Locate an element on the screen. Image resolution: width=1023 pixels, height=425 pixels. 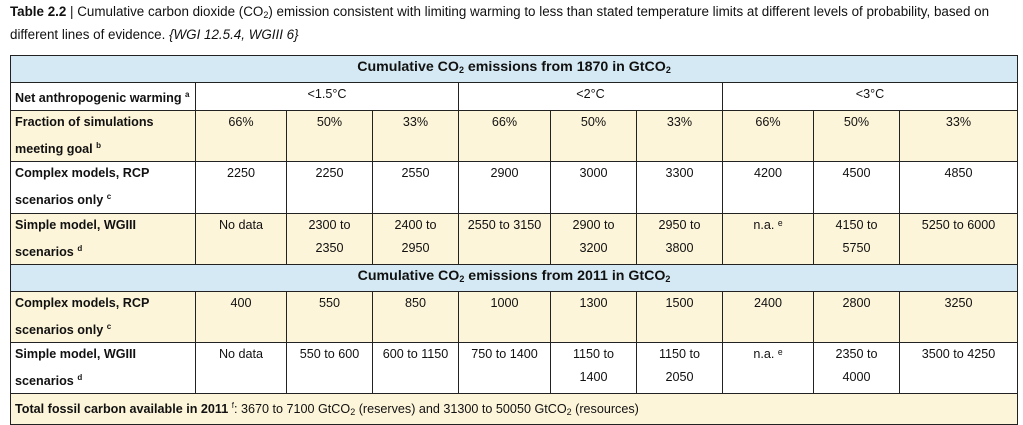
cell-line-1: 2900 to is located at coordinates (593, 224).